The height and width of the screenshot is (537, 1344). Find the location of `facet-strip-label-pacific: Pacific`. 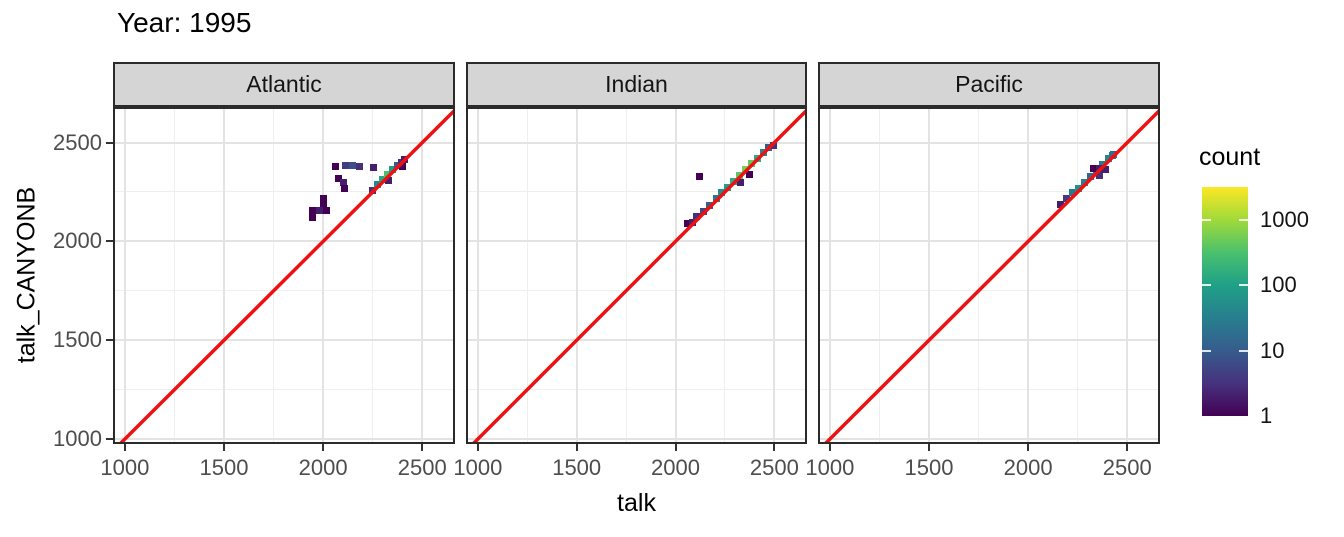

facet-strip-label-pacific: Pacific is located at coordinates (989, 84).